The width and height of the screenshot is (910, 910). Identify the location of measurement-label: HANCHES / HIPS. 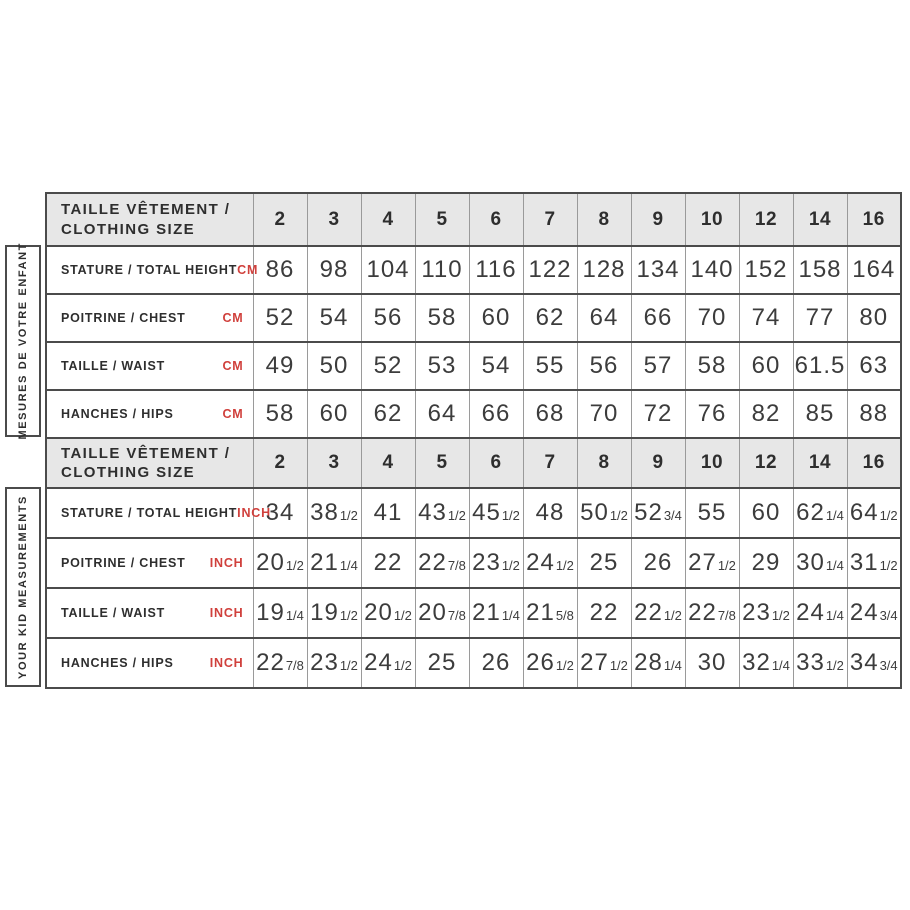
(117, 414).